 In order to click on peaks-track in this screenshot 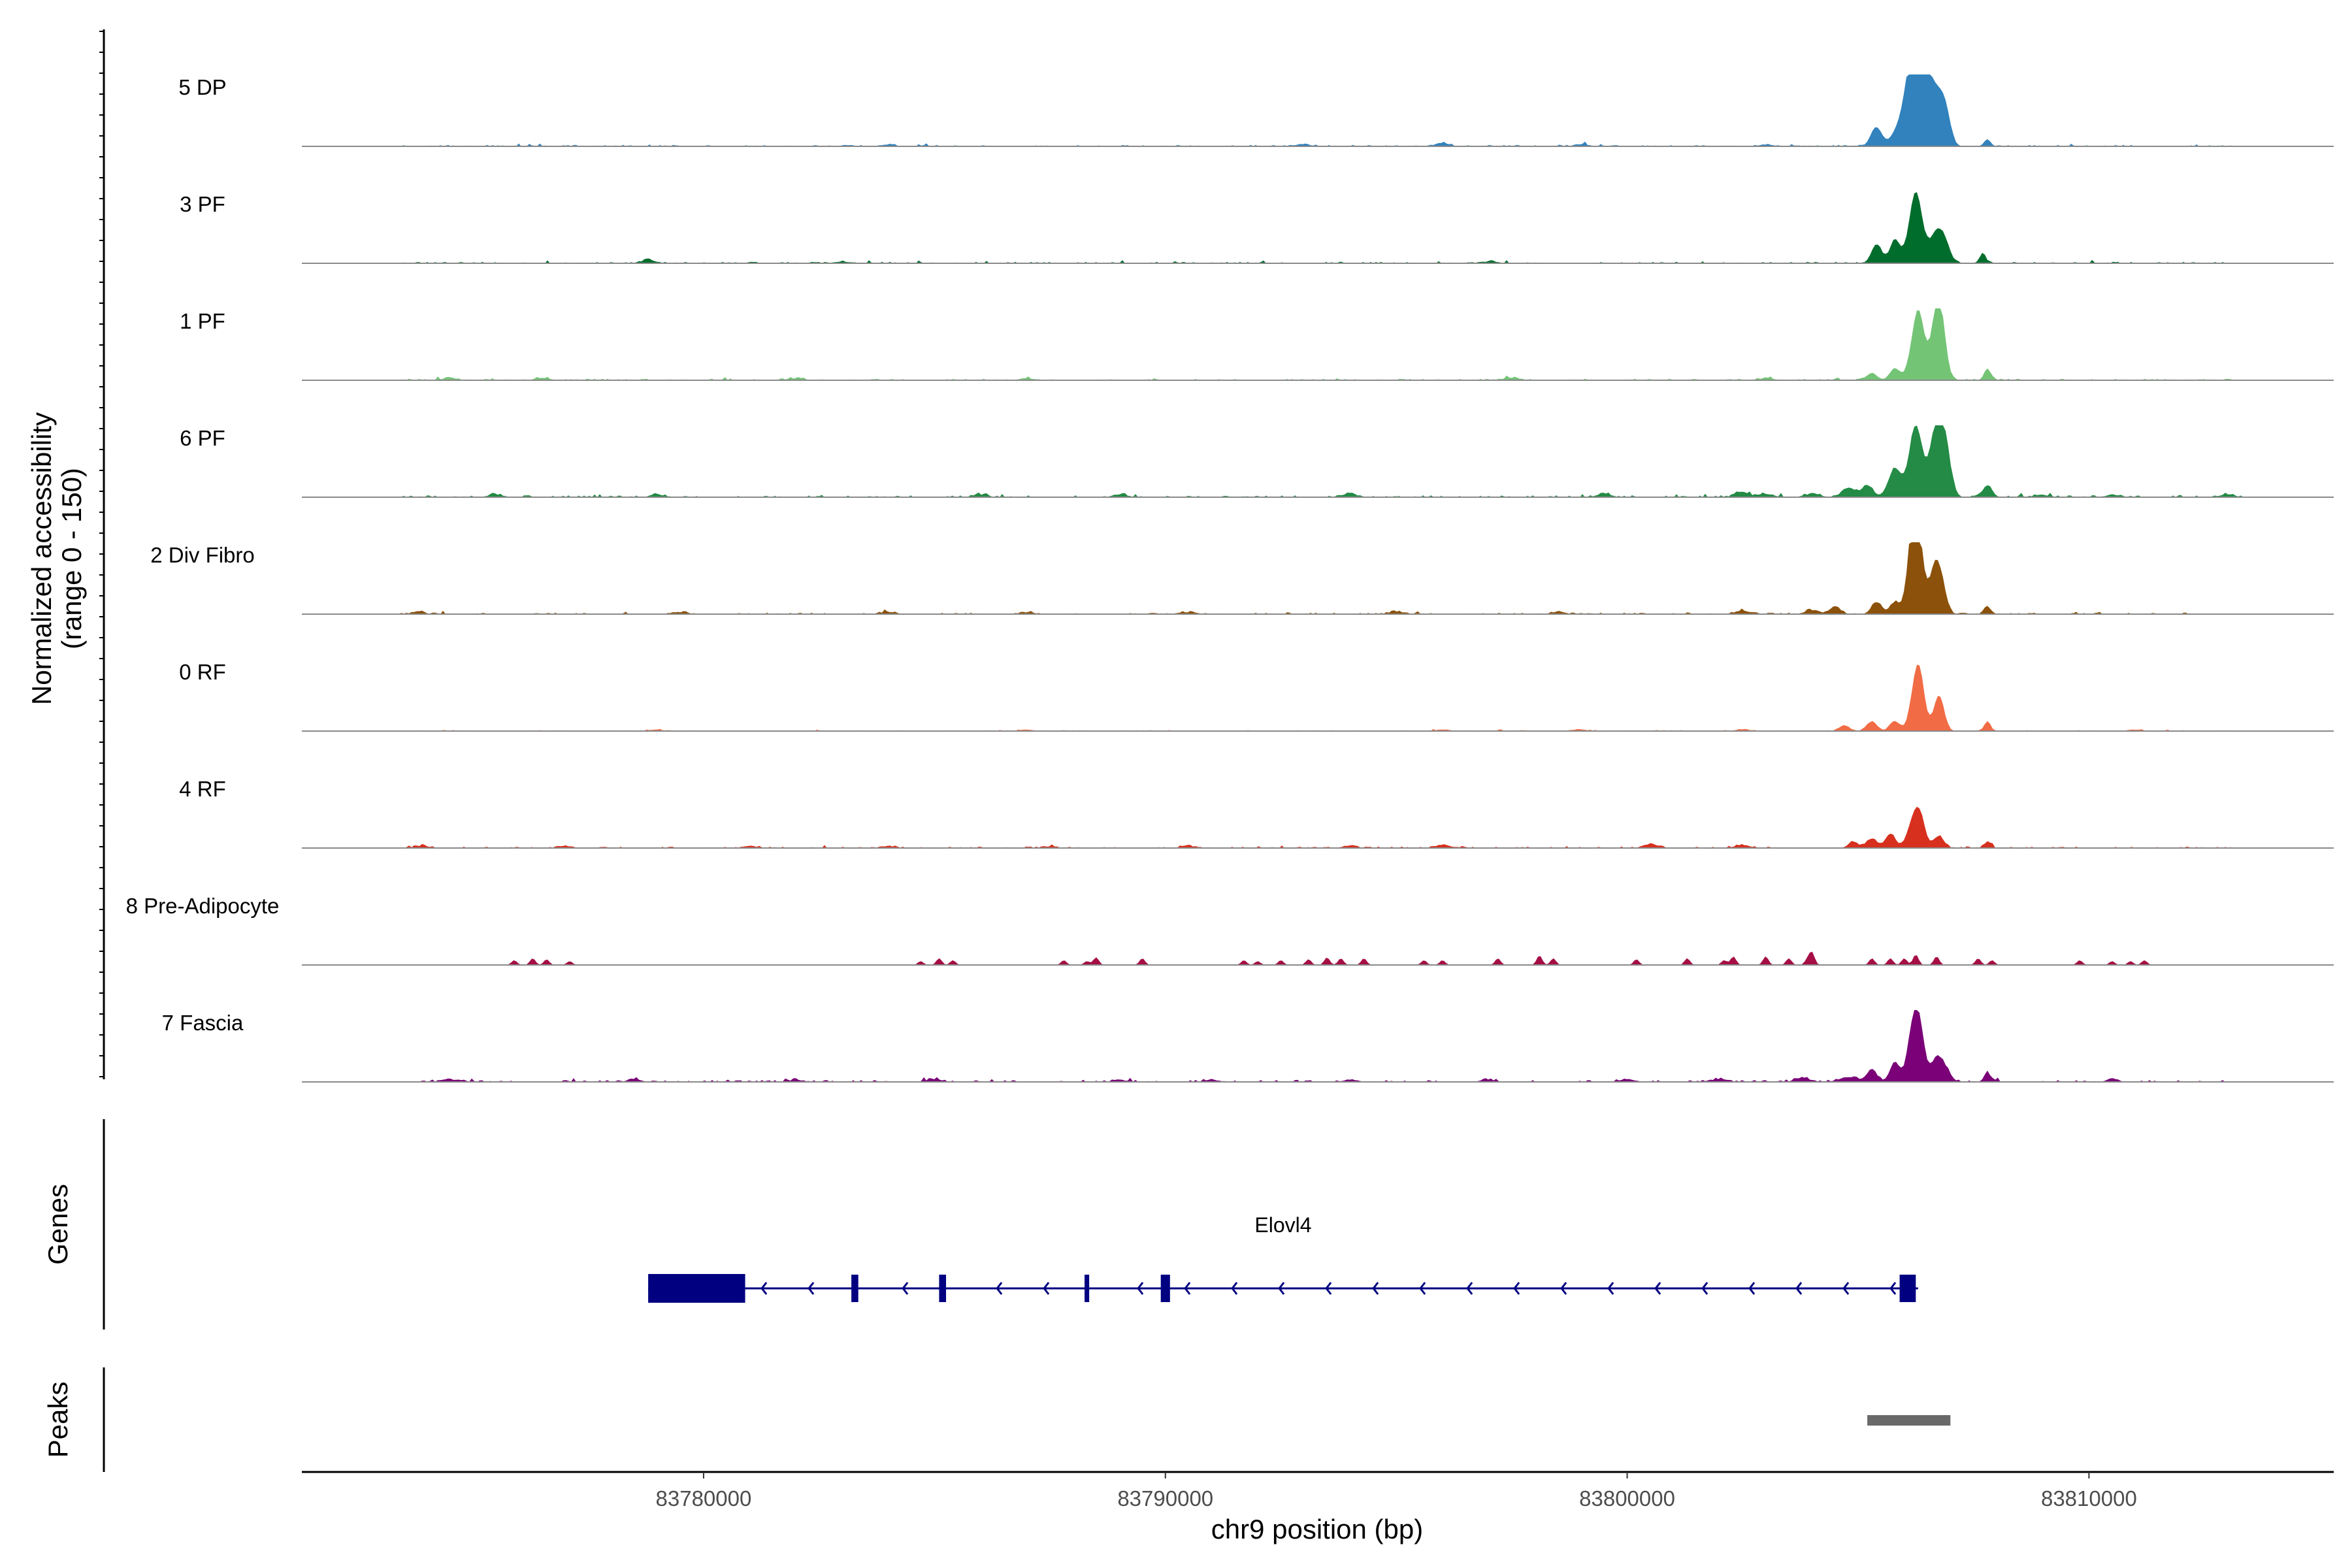, I will do `click(1909, 1420)`.